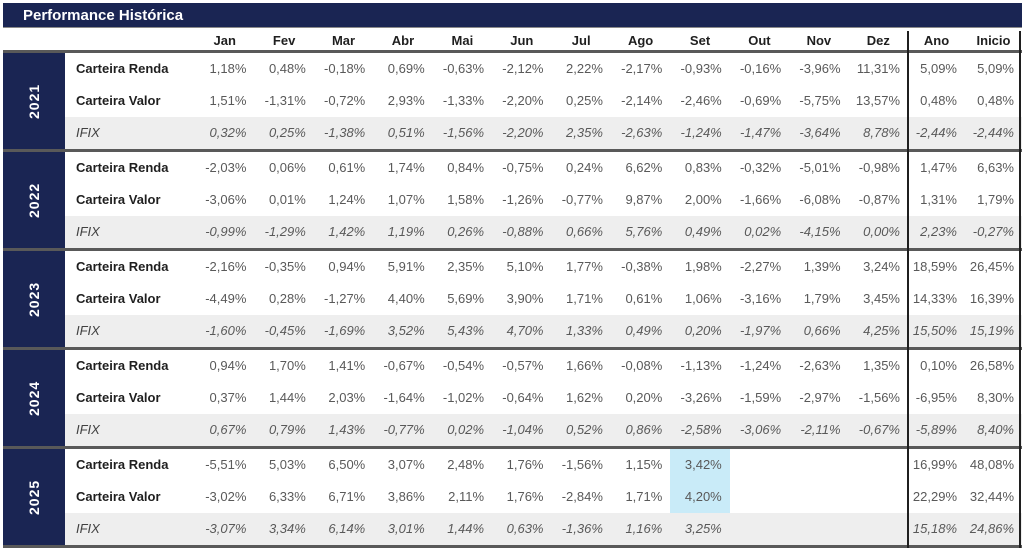 The width and height of the screenshot is (1024, 551). I want to click on value-cell: -2,17%, so click(642, 68).